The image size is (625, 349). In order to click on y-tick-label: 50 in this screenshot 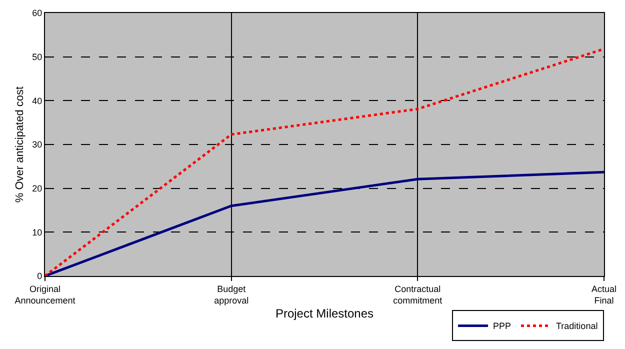, I will do `click(37, 57)`.